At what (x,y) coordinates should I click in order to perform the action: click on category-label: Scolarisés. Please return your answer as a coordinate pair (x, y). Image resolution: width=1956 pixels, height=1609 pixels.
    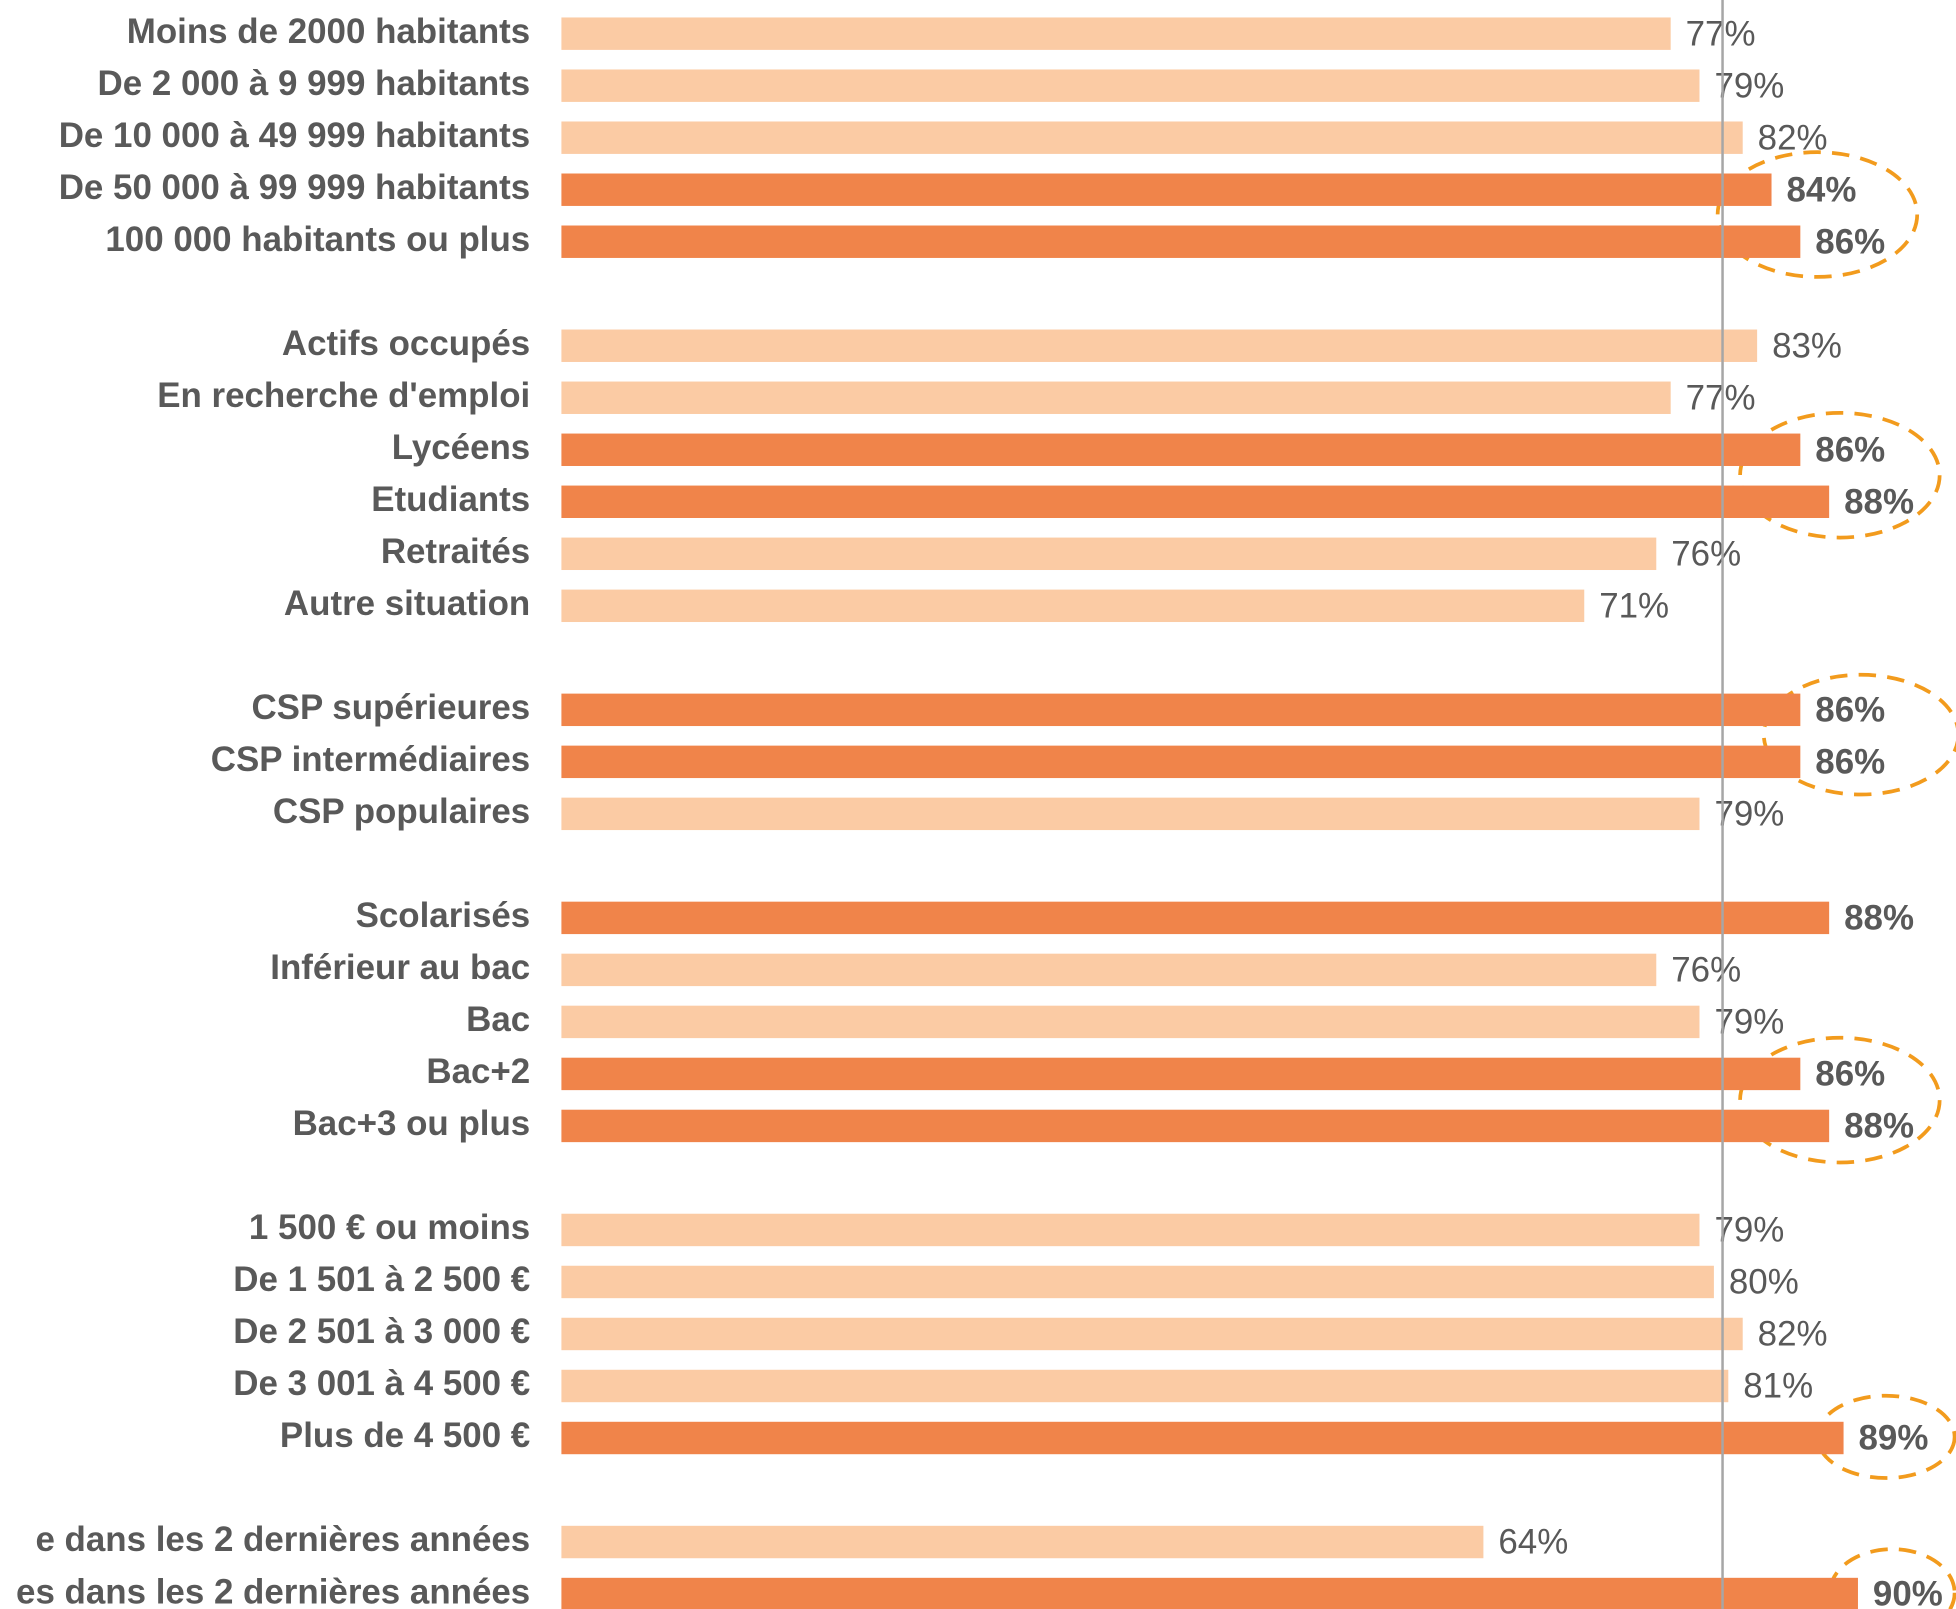
    Looking at the image, I should click on (443, 915).